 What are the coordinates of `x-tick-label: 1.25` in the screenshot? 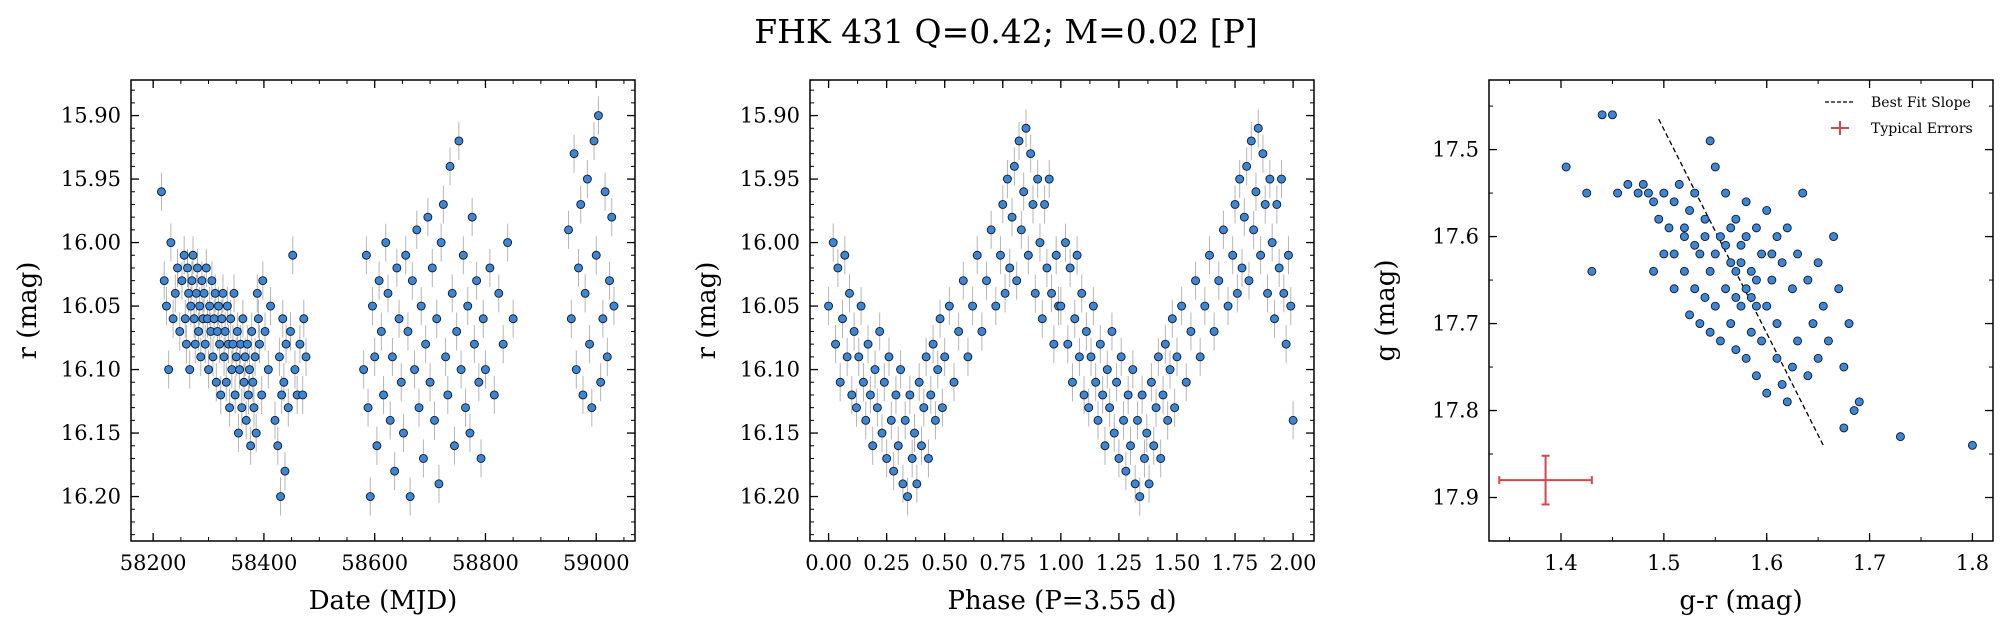 It's located at (1119, 563).